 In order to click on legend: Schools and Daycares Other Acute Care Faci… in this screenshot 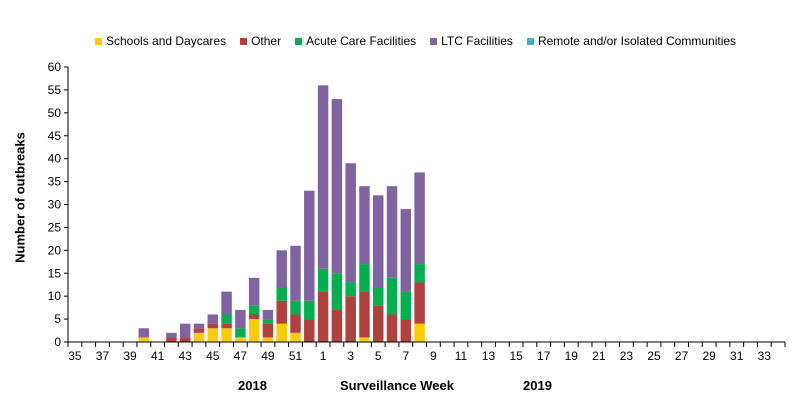, I will do `click(422, 41)`.